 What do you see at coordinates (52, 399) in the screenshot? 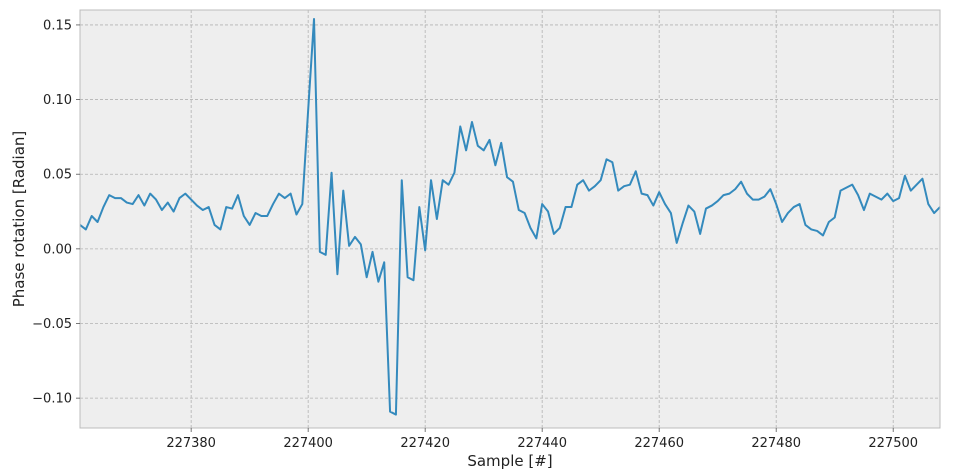
I see `y-tick-label: −0.10` at bounding box center [52, 399].